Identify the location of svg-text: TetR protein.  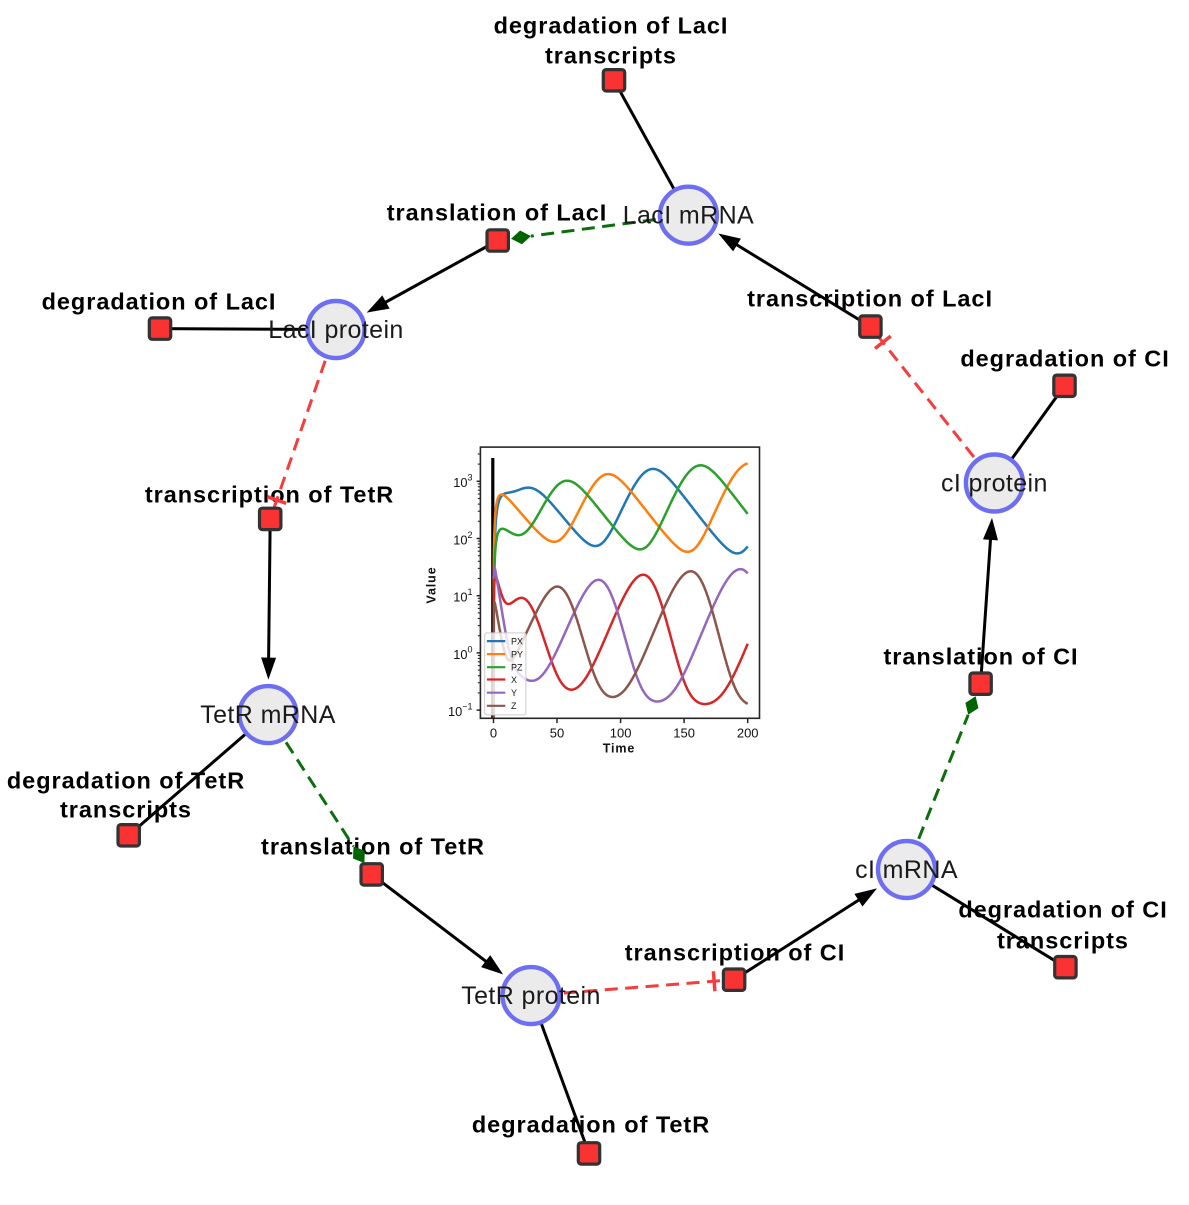
(531, 996).